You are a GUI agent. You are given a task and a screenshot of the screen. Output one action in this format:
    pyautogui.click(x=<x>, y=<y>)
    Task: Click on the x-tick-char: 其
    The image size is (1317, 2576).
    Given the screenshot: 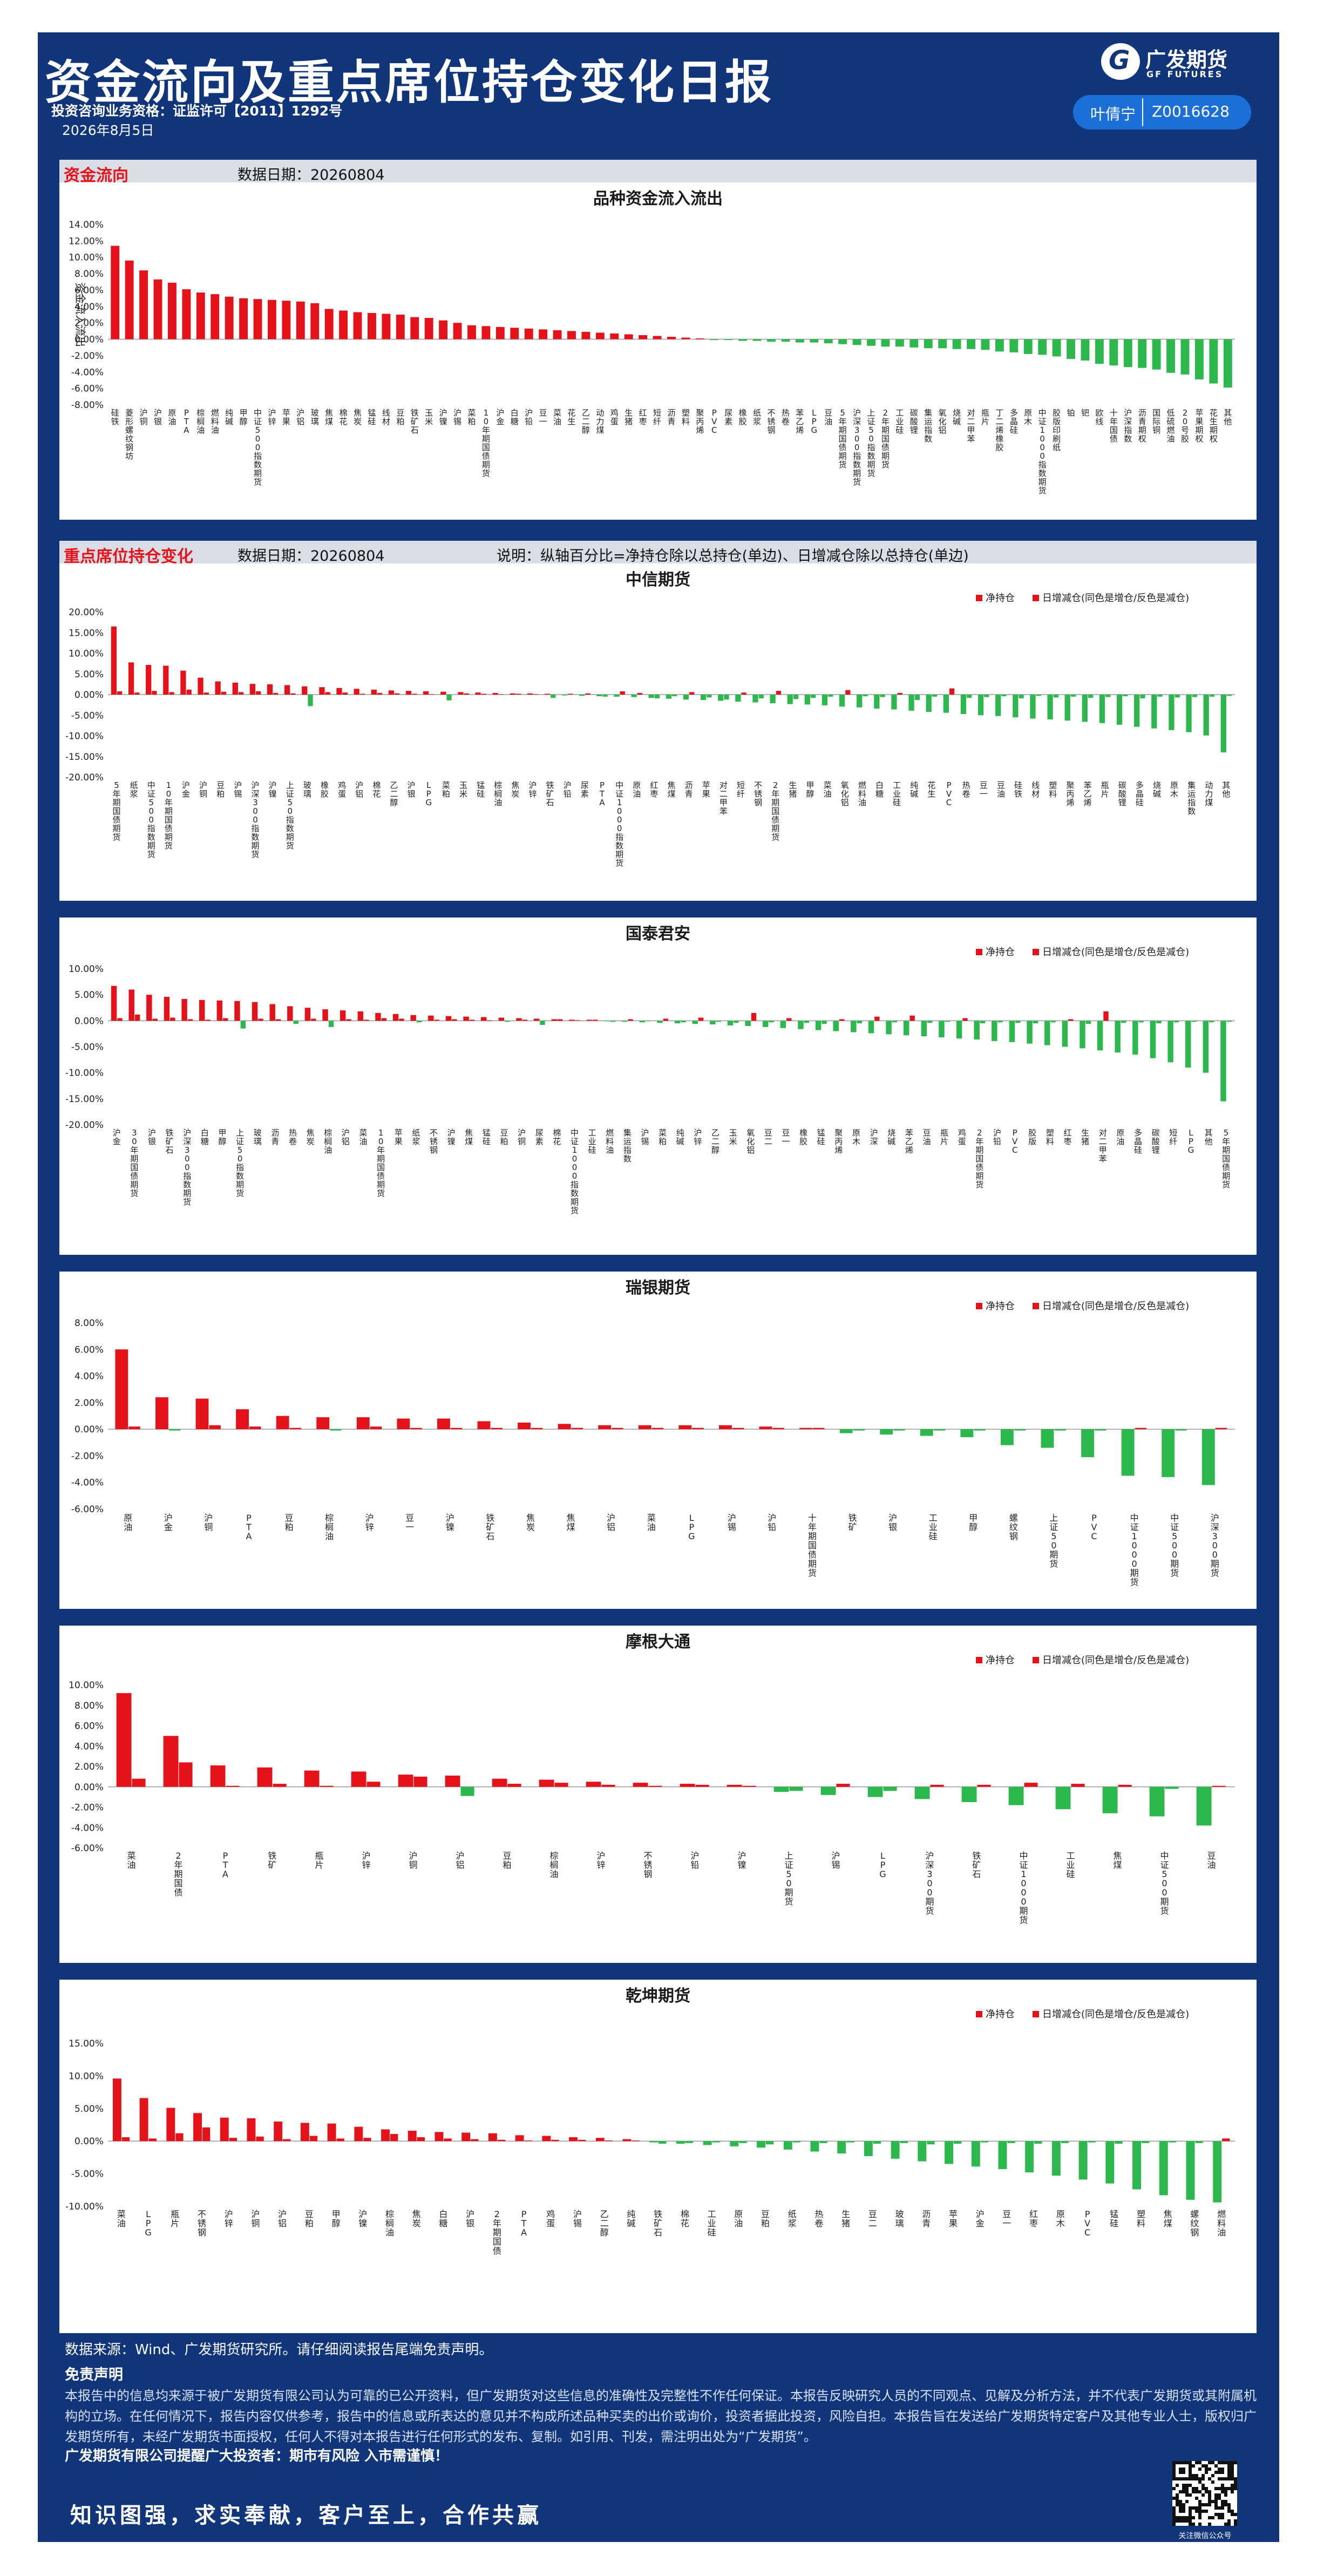 What is the action you would take?
    pyautogui.click(x=1228, y=413)
    